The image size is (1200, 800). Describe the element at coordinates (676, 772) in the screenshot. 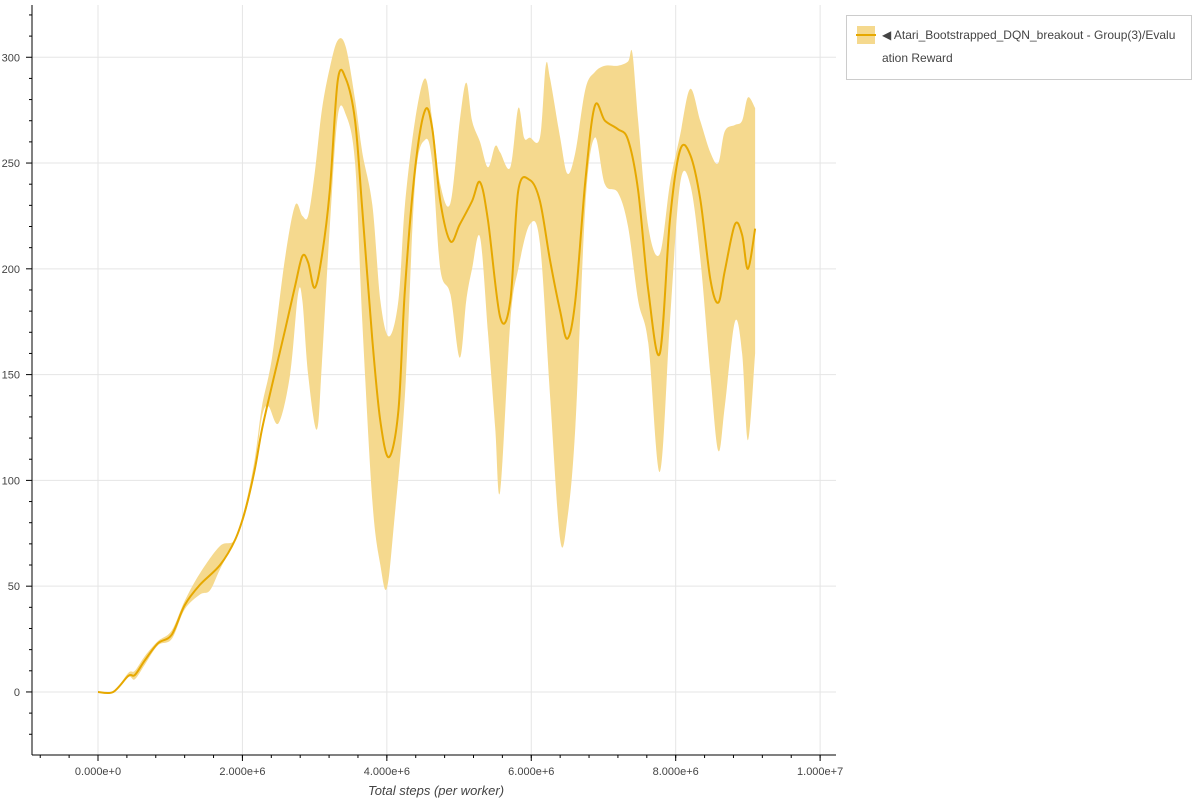

I see `x-tick-label: 8.000e+6` at that location.